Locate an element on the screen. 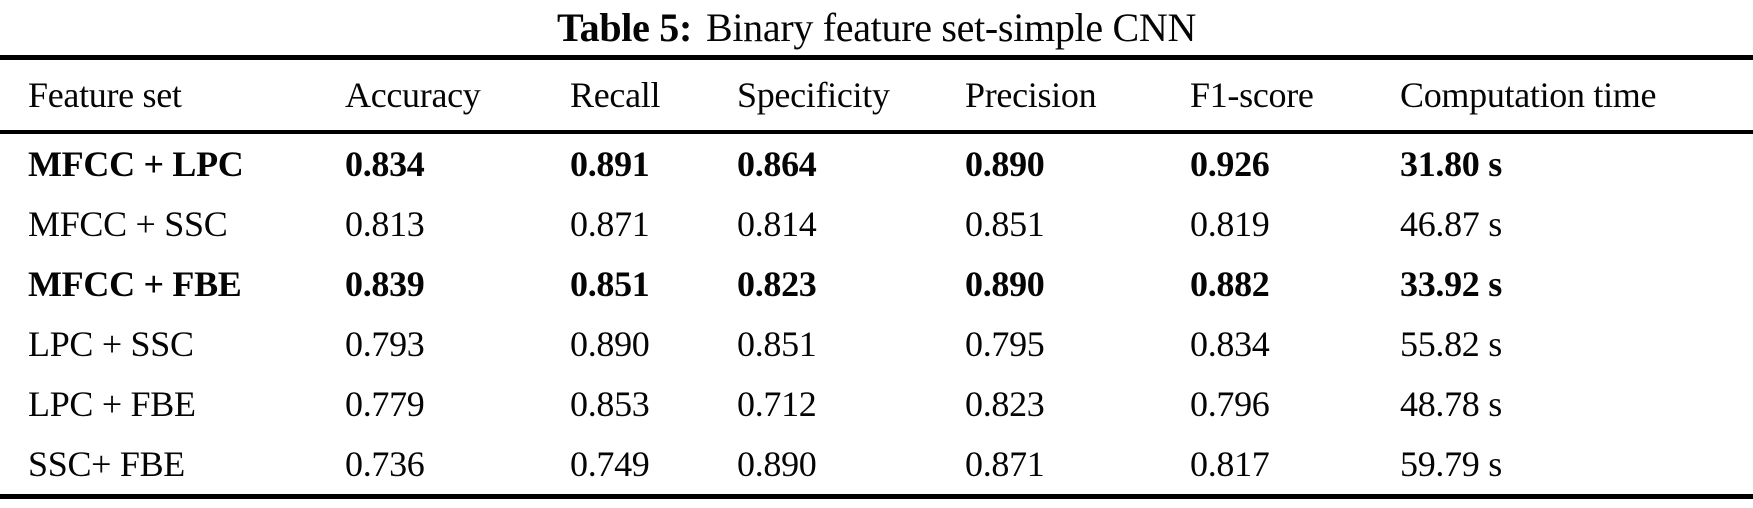  specificity-cell: 0.864 is located at coordinates (777, 164).